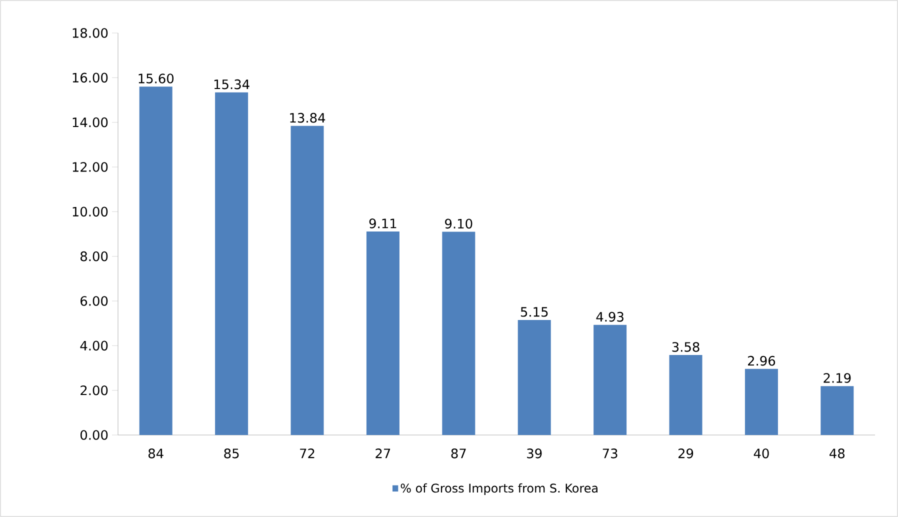 This screenshot has width=898, height=517. Describe the element at coordinates (458, 453) in the screenshot. I see `x-tick-label: 87` at that location.